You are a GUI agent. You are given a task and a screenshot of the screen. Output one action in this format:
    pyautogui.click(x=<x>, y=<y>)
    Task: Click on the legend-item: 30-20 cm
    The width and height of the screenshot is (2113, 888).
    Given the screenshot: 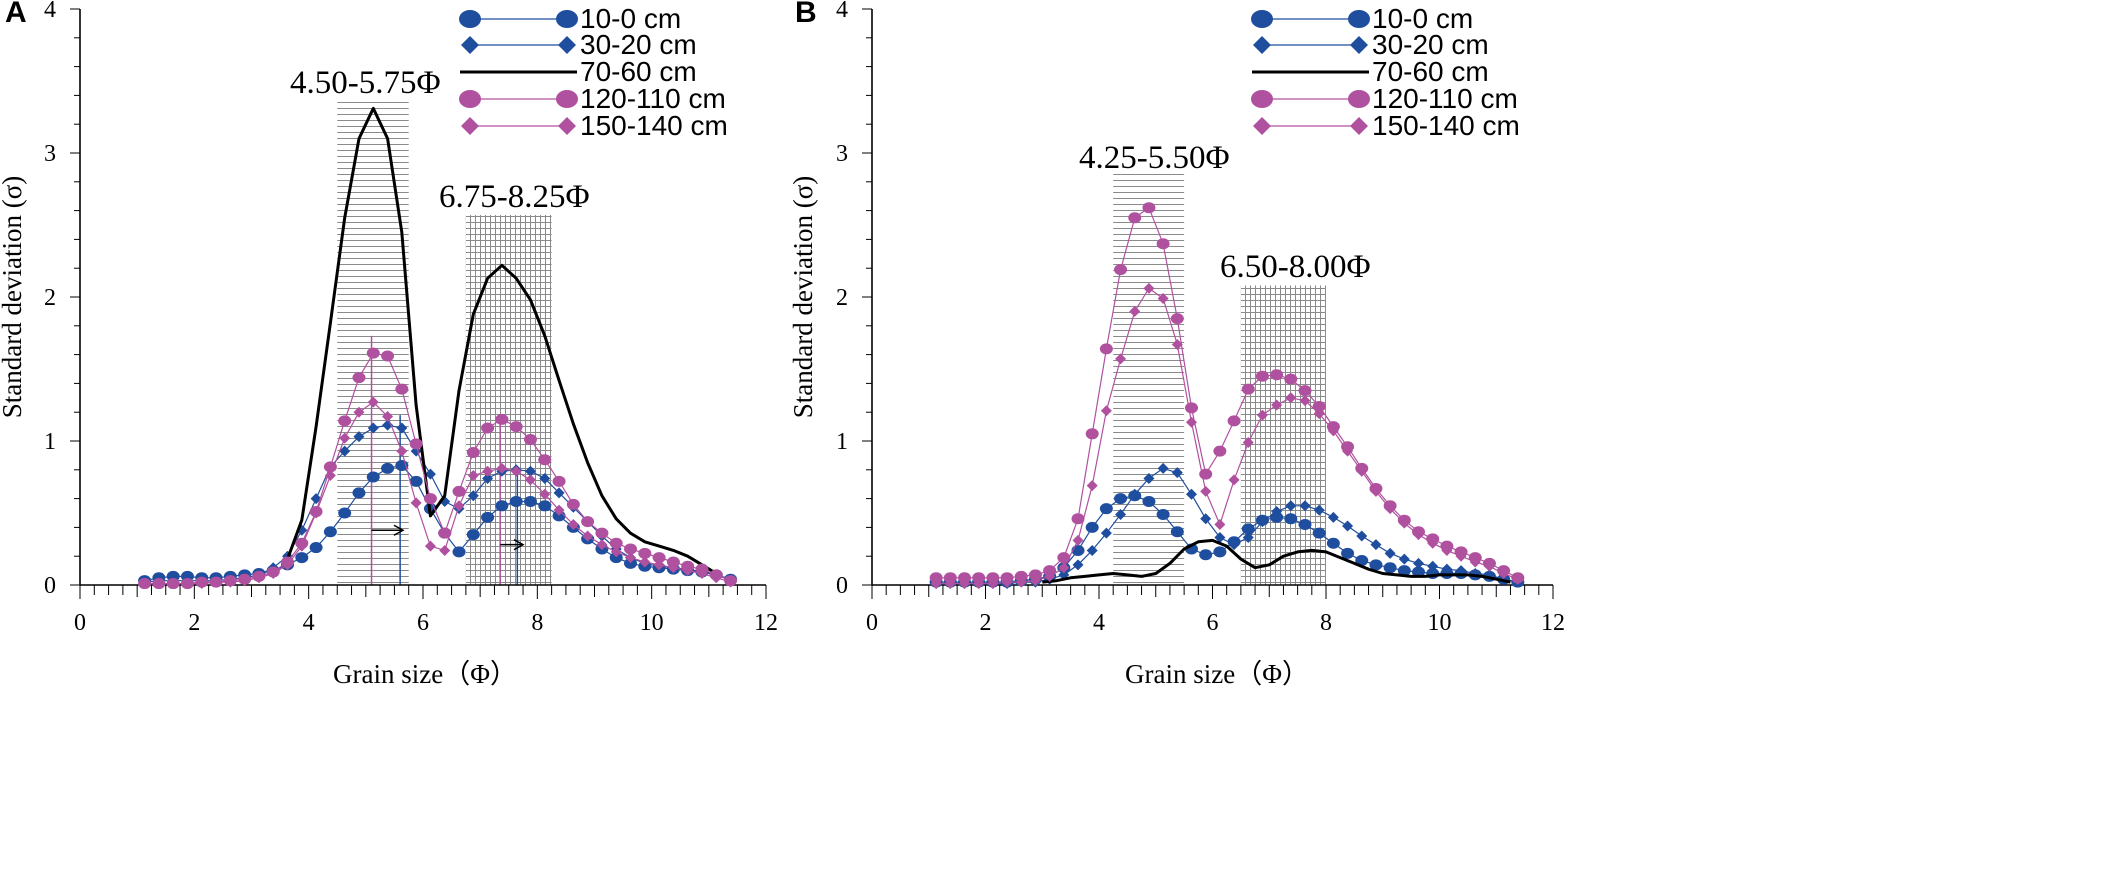 What is the action you would take?
    pyautogui.click(x=579, y=44)
    